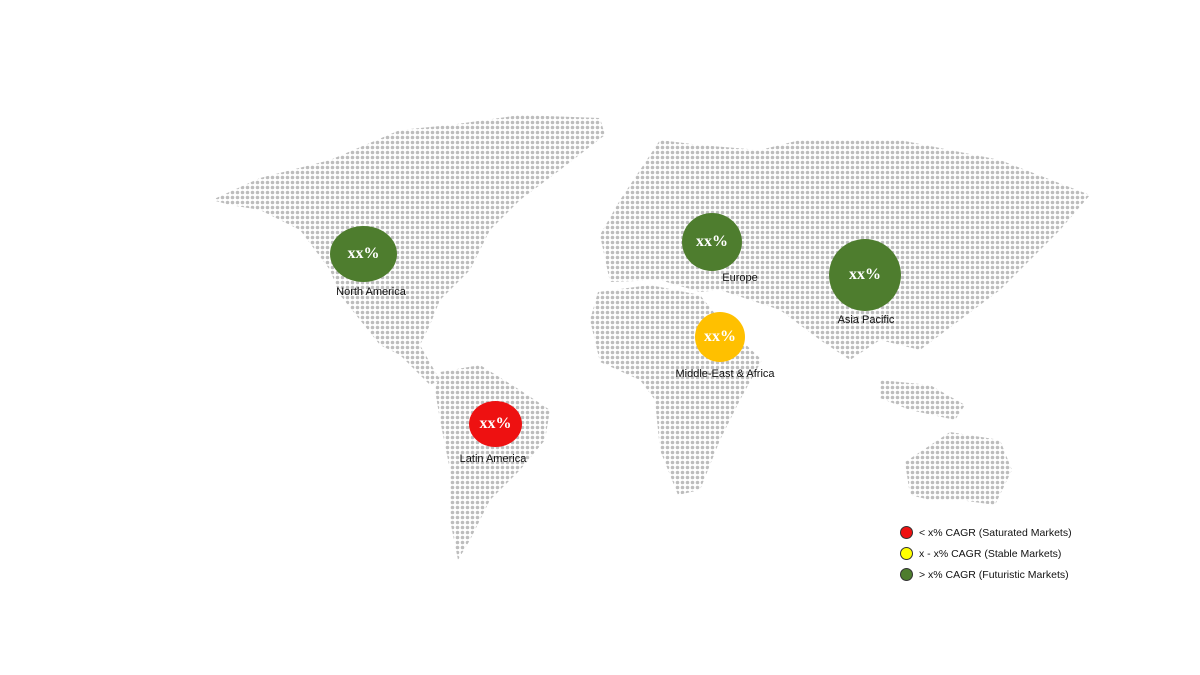  I want to click on legend-item-futuristic: > x% CAGR (Futuristic Markets), so click(986, 574).